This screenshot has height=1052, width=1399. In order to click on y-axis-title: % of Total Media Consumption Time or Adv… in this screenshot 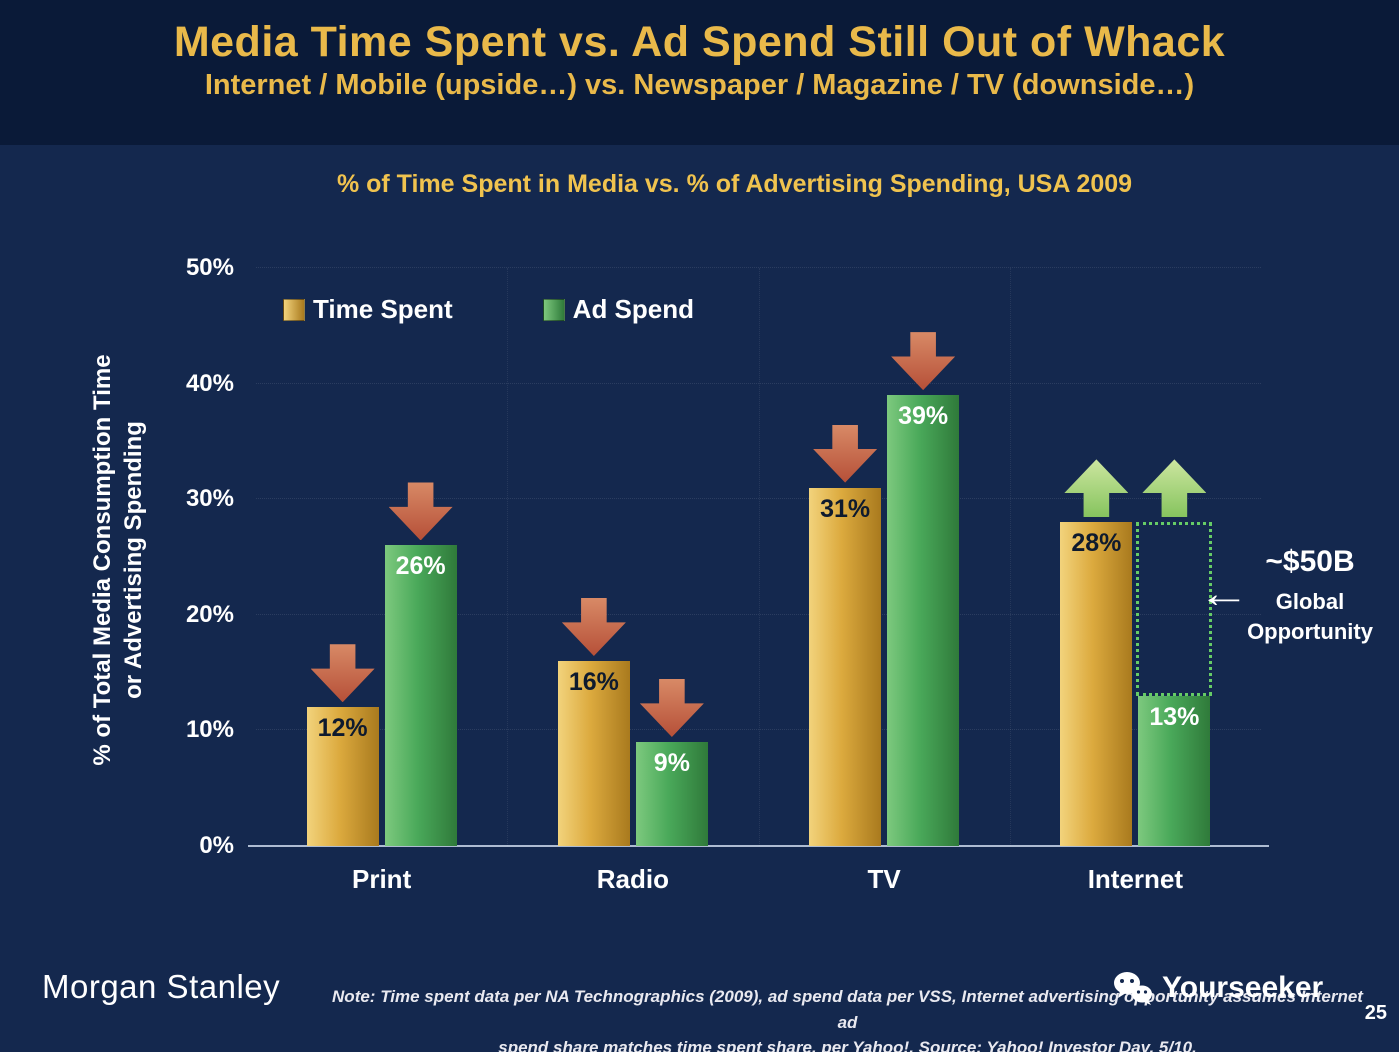, I will do `click(118, 559)`.